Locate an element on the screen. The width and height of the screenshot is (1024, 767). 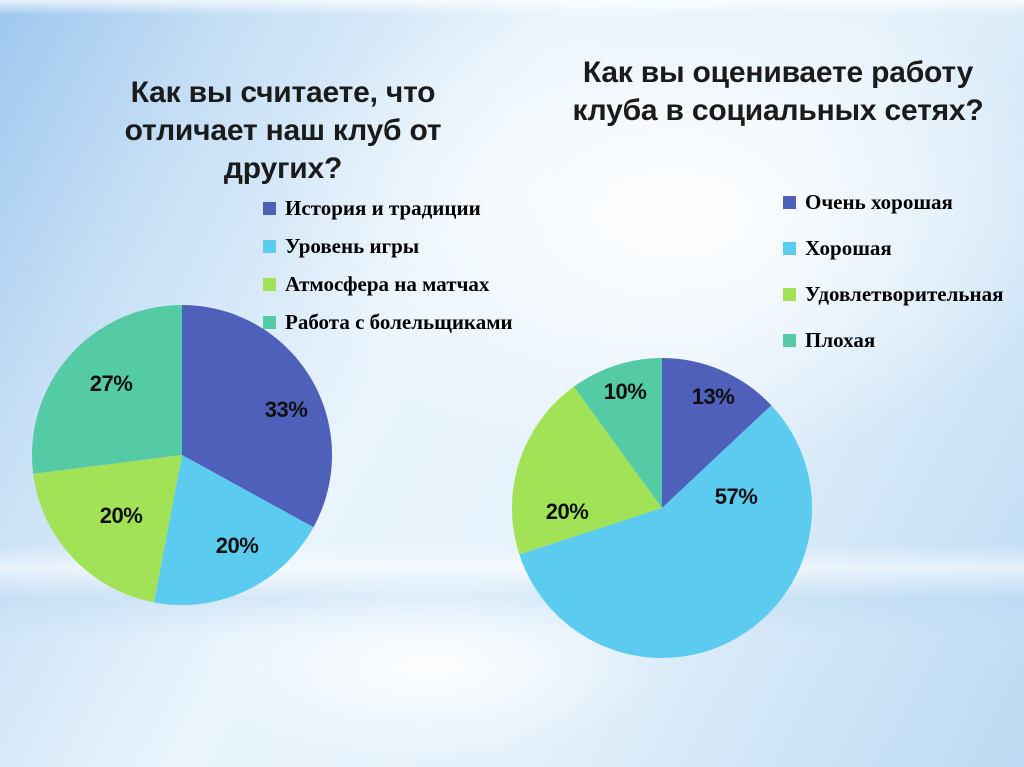
legend-label: Хорошая is located at coordinates (848, 248).